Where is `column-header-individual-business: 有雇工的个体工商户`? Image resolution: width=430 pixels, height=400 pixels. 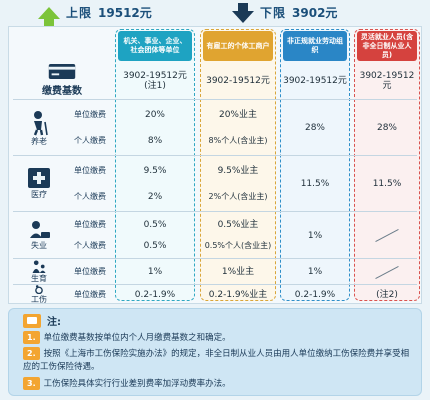
column-header-individual-business: 有雇工的个体工商户 is located at coordinates (238, 46).